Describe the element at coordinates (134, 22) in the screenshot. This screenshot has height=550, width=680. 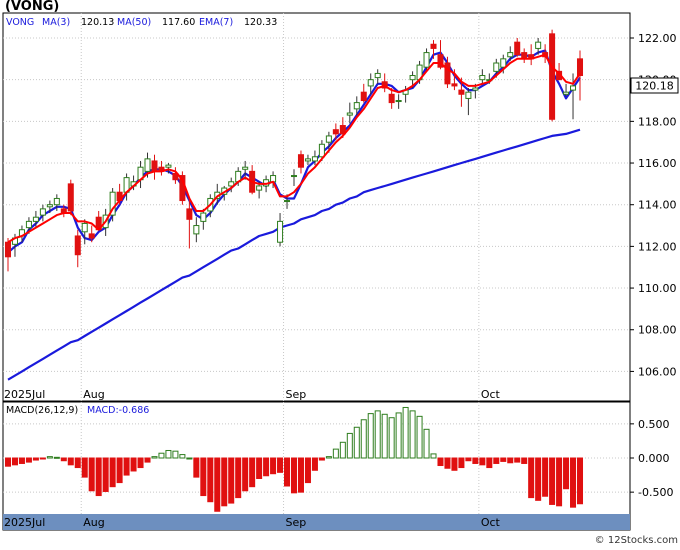
I see `legend-ma50-label: MA(50)` at that location.